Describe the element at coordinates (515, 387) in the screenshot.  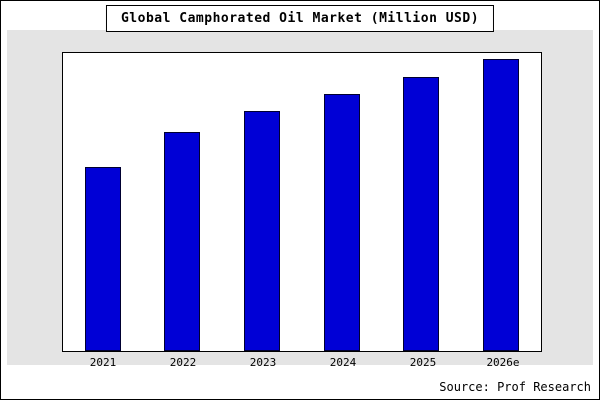
I see `source-text: Source: Prof Research` at that location.